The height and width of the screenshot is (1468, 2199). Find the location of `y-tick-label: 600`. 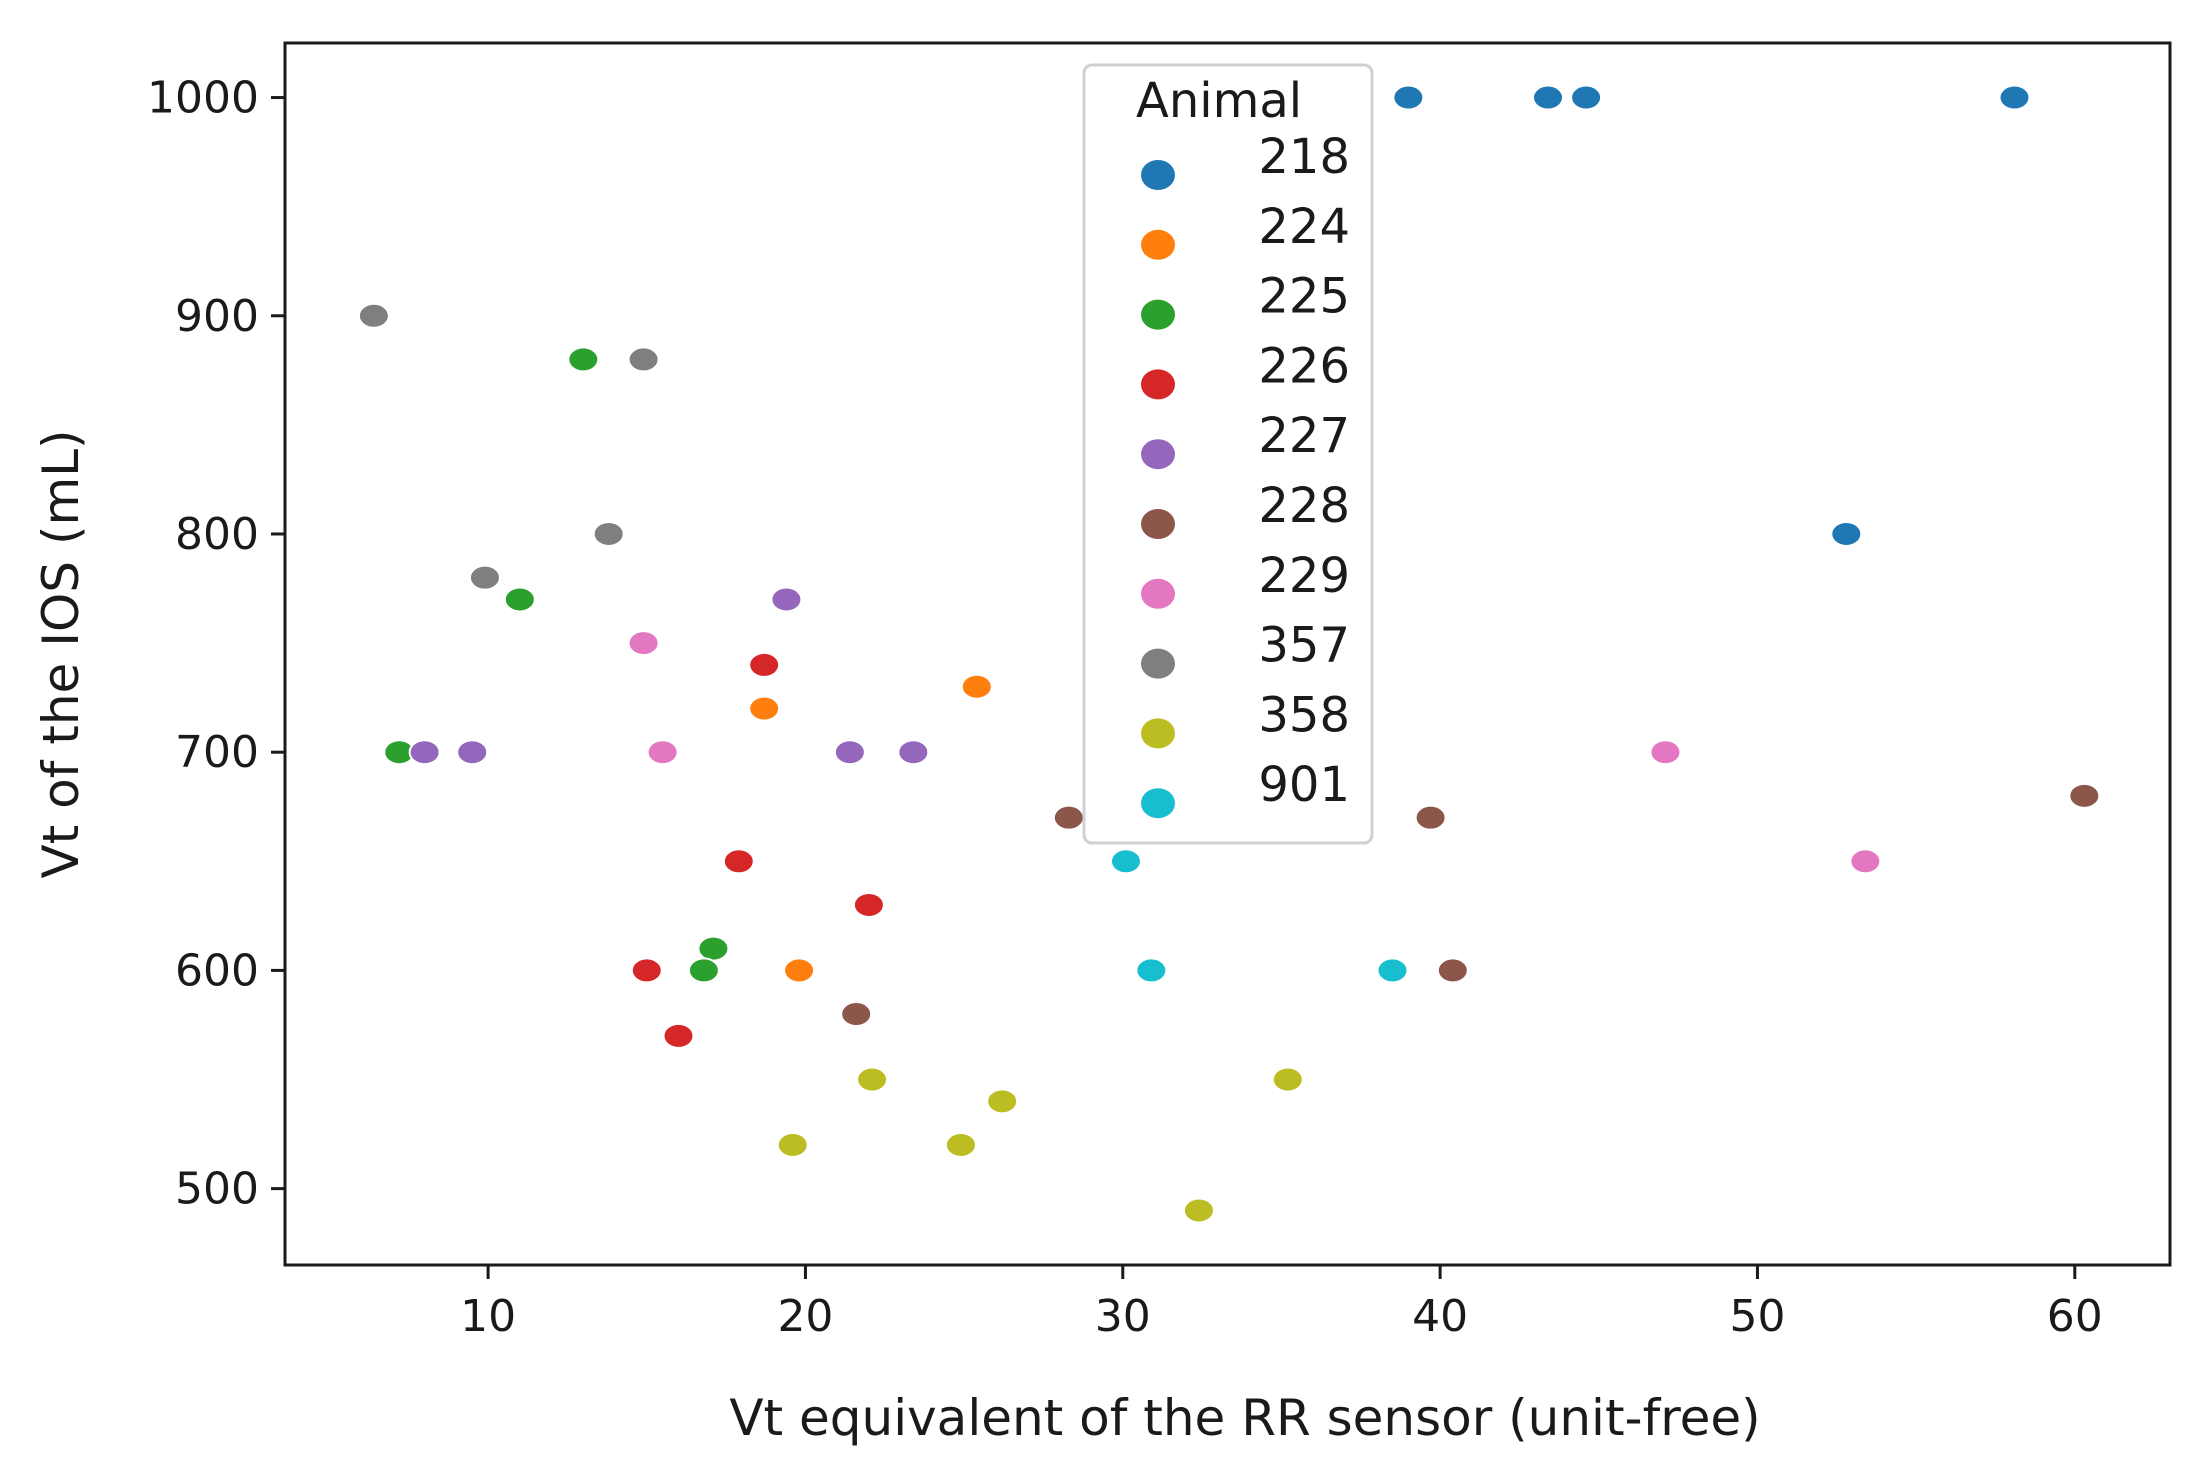

y-tick-label: 600 is located at coordinates (217, 970).